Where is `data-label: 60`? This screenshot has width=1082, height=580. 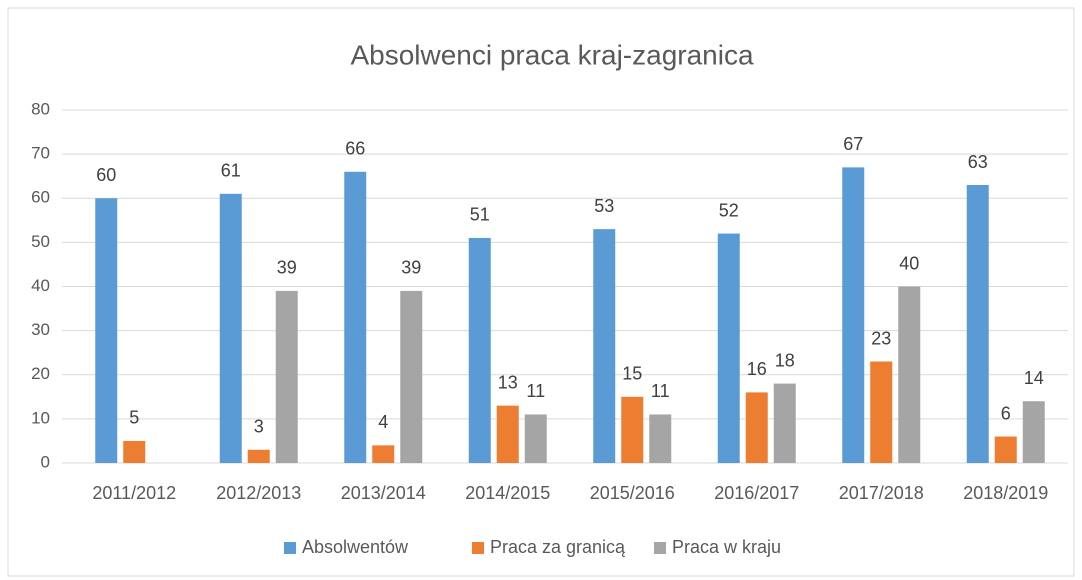 data-label: 60 is located at coordinates (106, 175).